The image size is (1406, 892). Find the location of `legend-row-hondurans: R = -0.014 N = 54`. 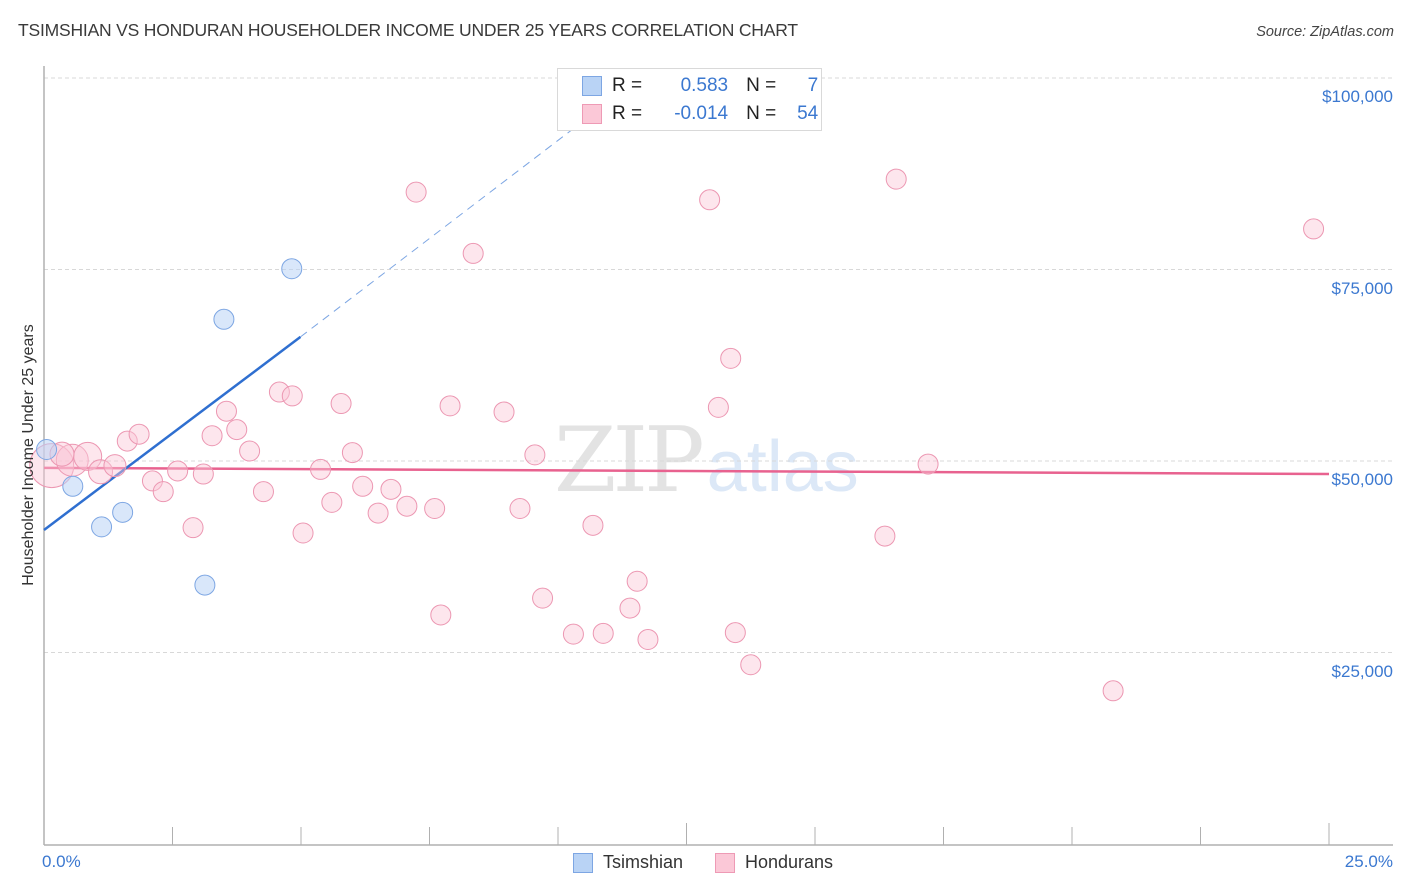

legend-row-hondurans: R = -0.014 N = 54 is located at coordinates (700, 114).